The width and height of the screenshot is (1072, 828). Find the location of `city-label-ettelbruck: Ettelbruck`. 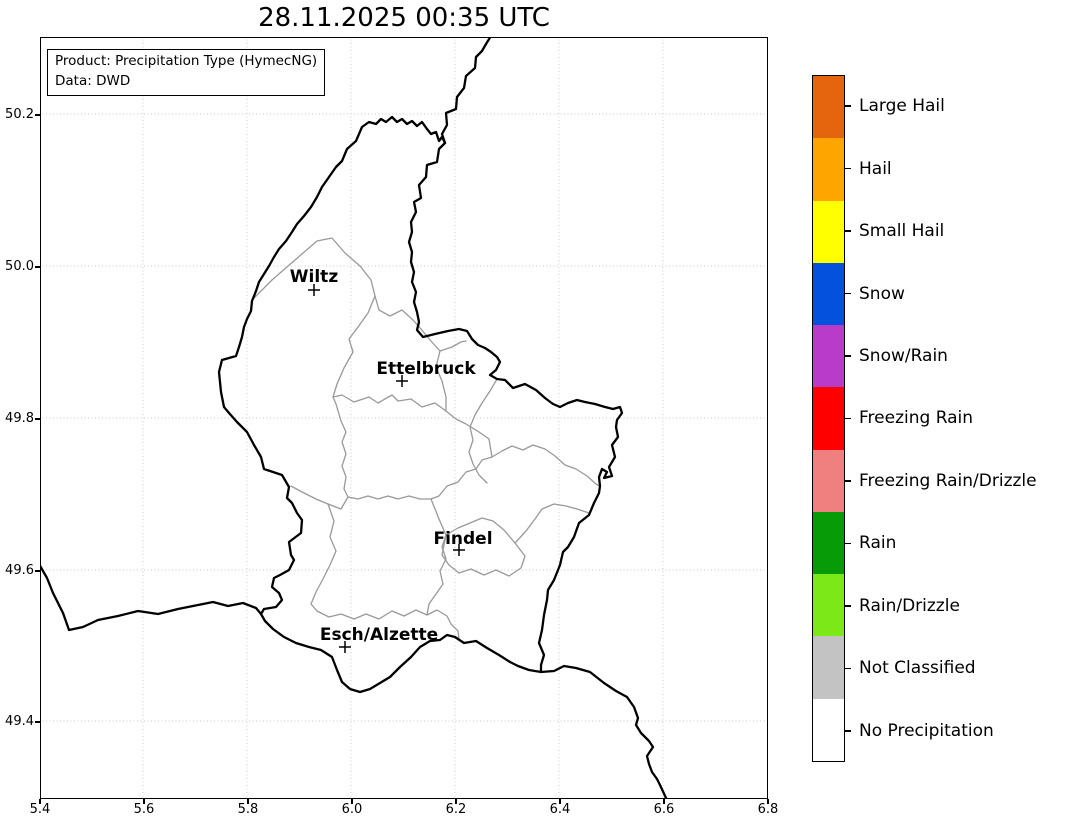

city-label-ettelbruck: Ettelbruck is located at coordinates (427, 369).